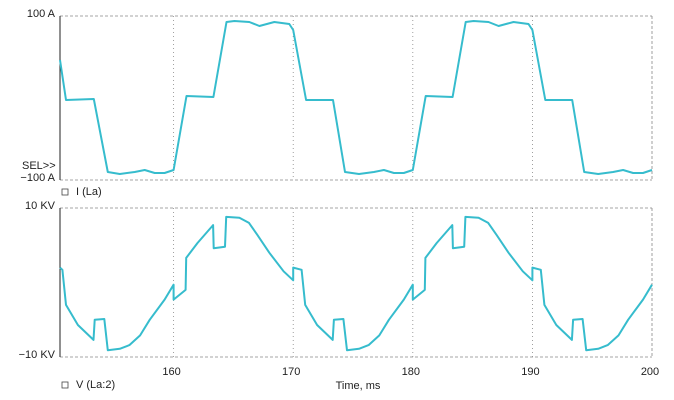  I want to click on y-tick-label: 10 KV, so click(40, 206).